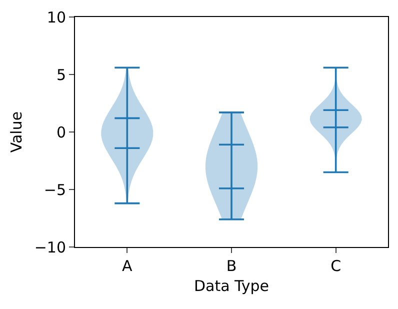 The width and height of the screenshot is (398, 309). What do you see at coordinates (56, 17) in the screenshot?
I see `y-tick-label: 10` at bounding box center [56, 17].